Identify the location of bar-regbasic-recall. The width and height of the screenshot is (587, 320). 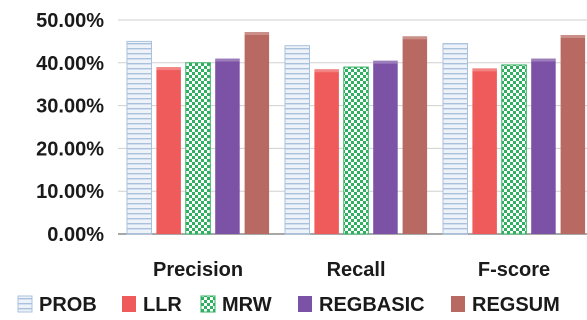
(385, 147).